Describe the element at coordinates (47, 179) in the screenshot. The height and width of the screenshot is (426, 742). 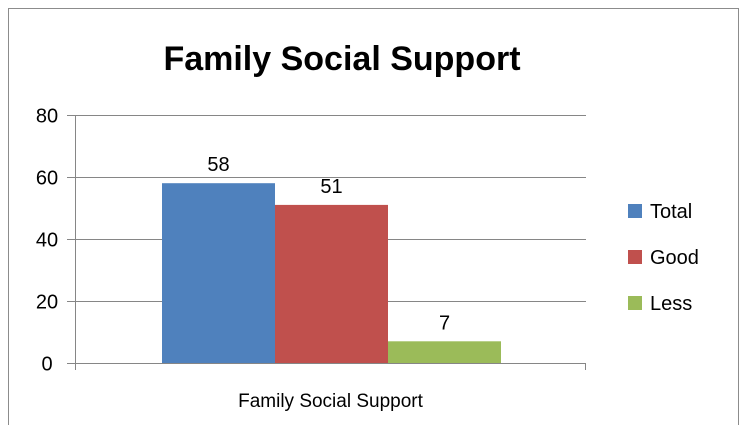
I see `y-tick-label: 60` at that location.